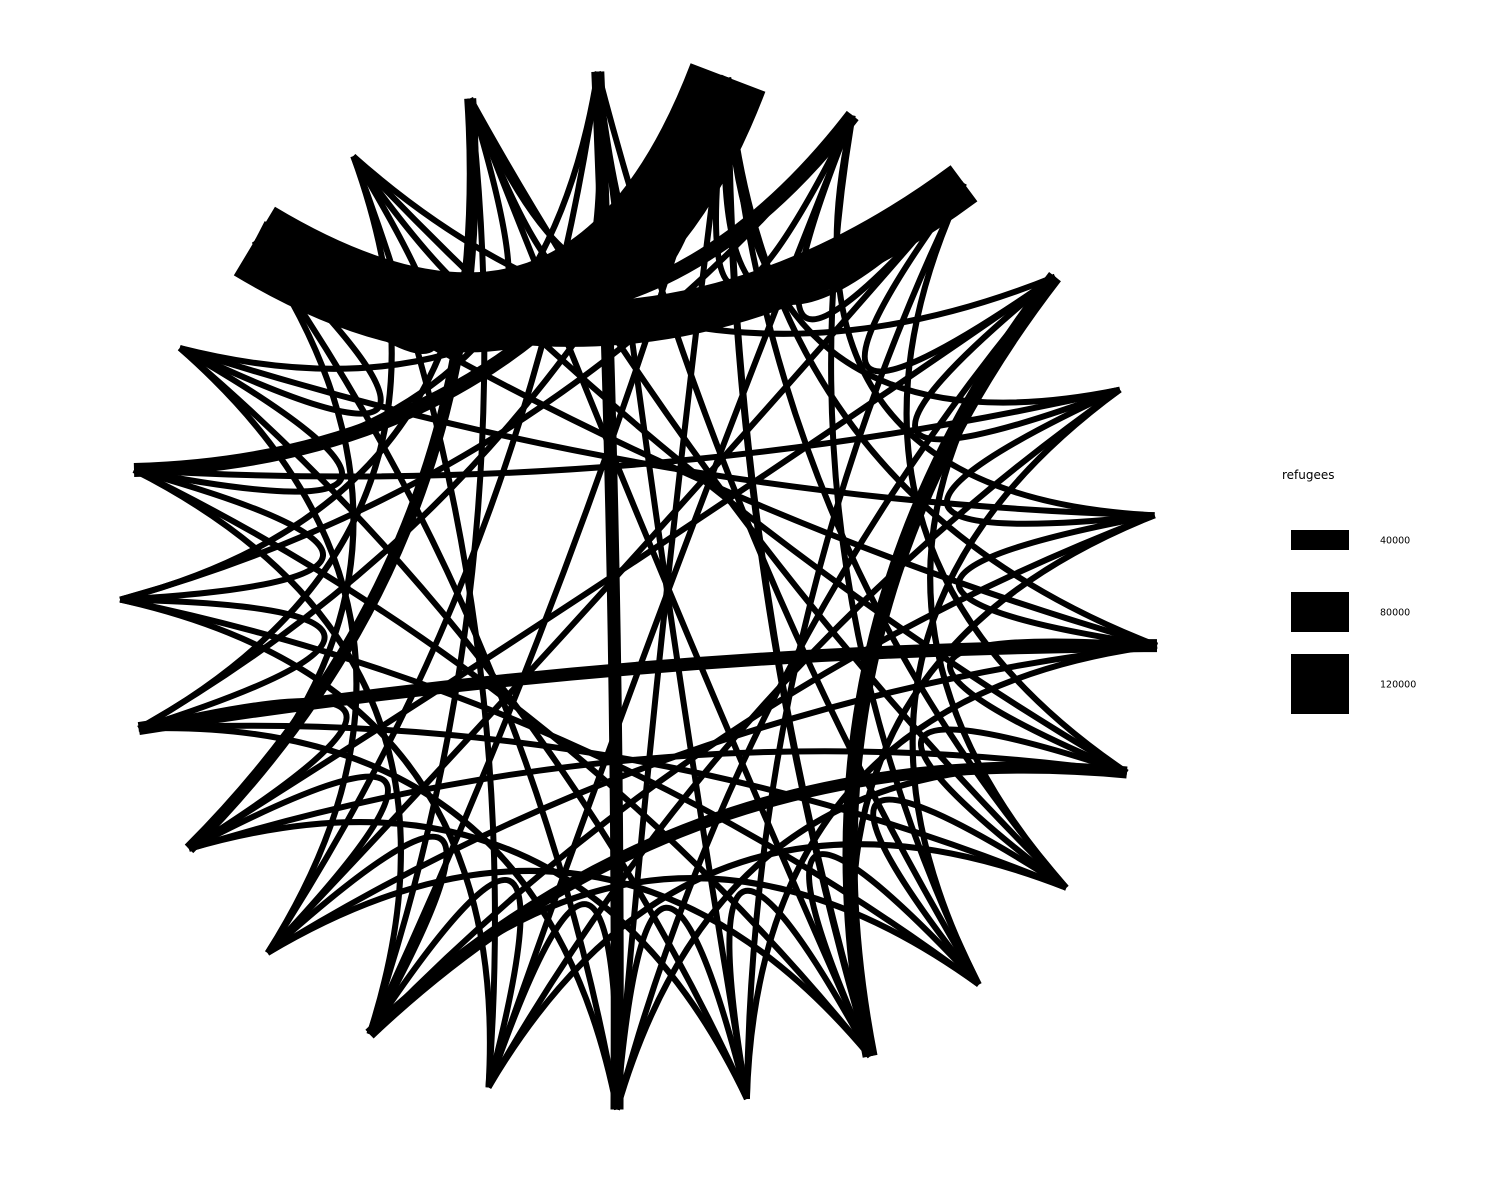 The width and height of the screenshot is (1500, 1200). What do you see at coordinates (1308, 475) in the screenshot?
I see `legend-title: refugees` at bounding box center [1308, 475].